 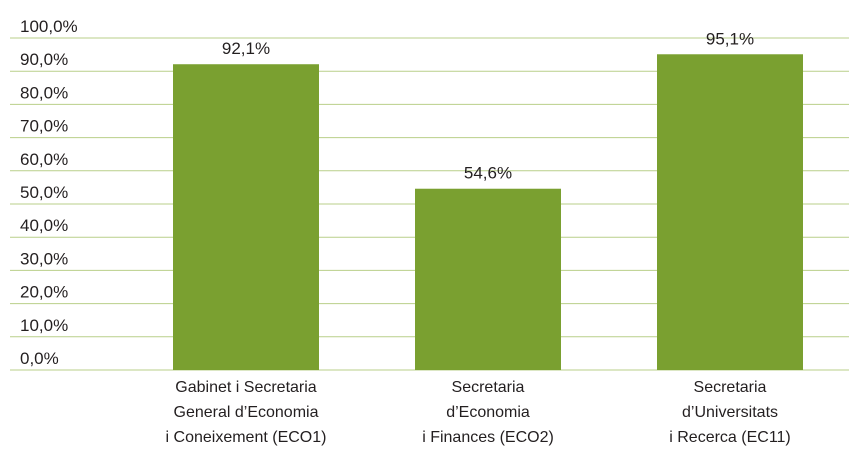 What do you see at coordinates (44, 92) in the screenshot?
I see `y-tick-label: 80,0%` at bounding box center [44, 92].